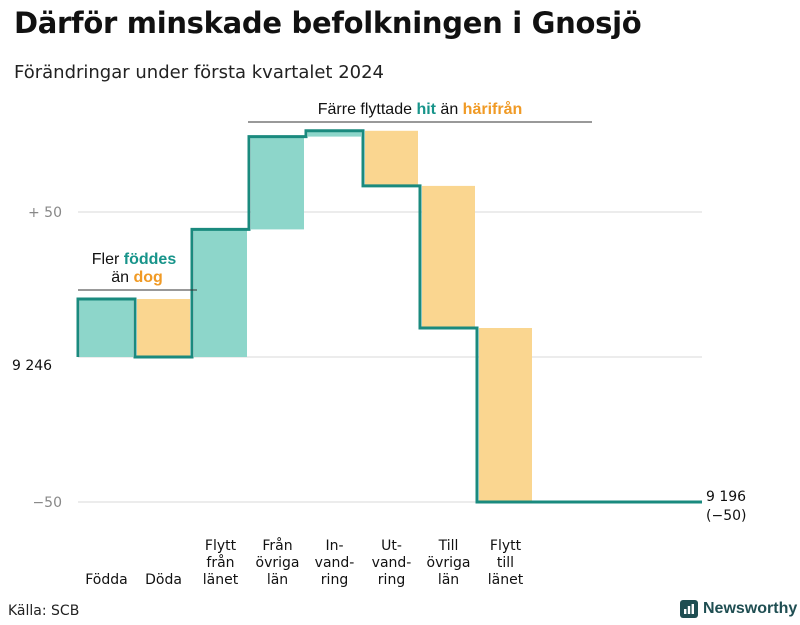  What do you see at coordinates (45, 213) in the screenshot?
I see `y-tick-label: + 50` at bounding box center [45, 213].